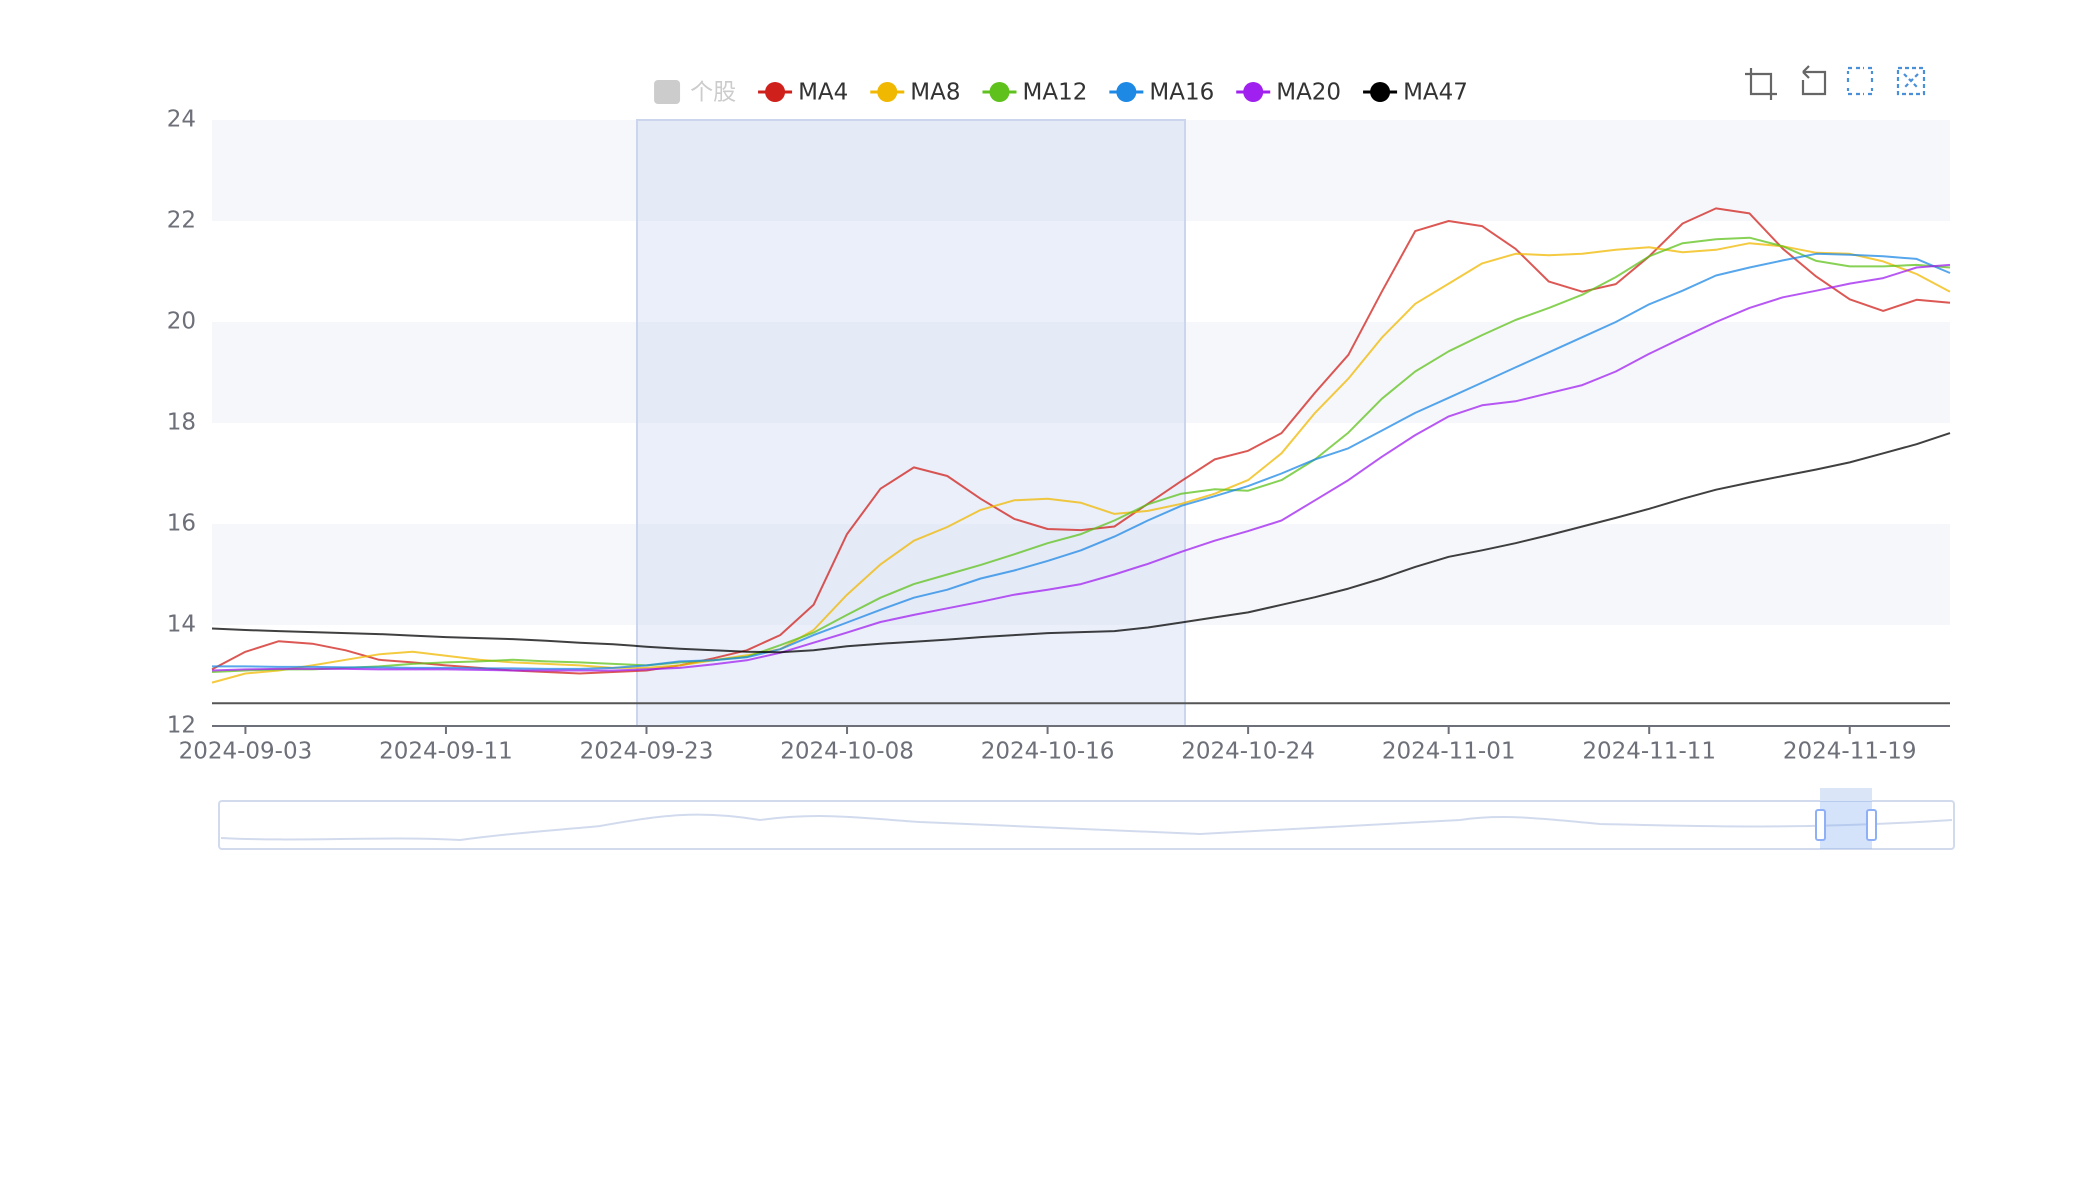  I want to click on y-tick-label: 16, so click(181, 524).